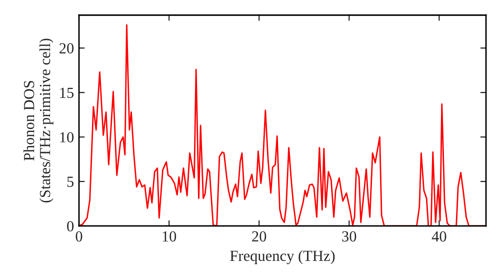  What do you see at coordinates (67, 93) in the screenshot?
I see `y-tick-label: 15` at bounding box center [67, 93].